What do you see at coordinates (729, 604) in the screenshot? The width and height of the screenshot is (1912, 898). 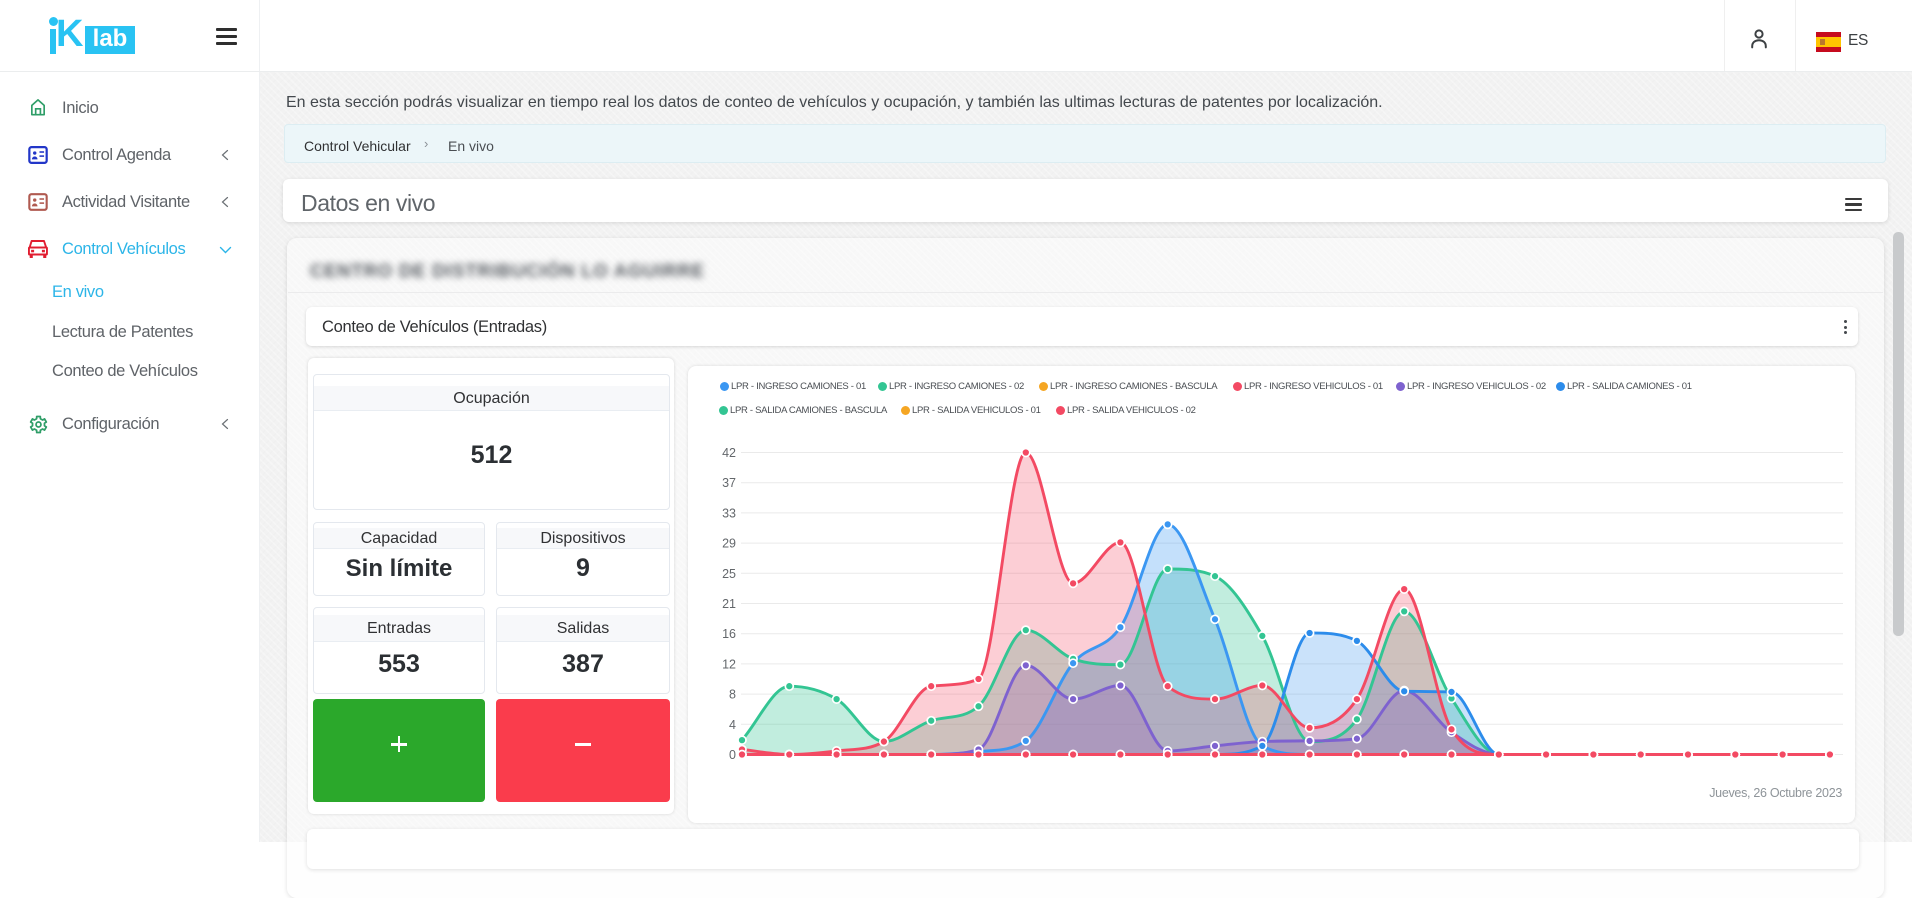 I see `svg-text: 21` at bounding box center [729, 604].